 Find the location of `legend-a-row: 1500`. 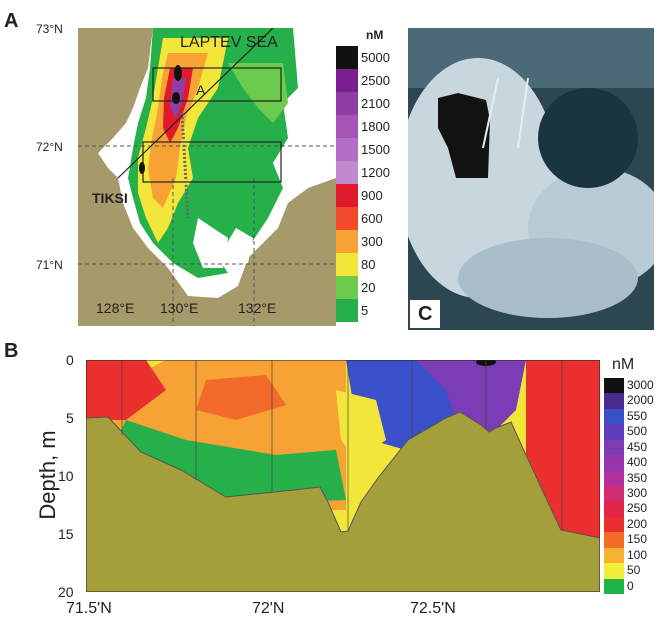

legend-a-row: 1500 is located at coordinates (369, 149).